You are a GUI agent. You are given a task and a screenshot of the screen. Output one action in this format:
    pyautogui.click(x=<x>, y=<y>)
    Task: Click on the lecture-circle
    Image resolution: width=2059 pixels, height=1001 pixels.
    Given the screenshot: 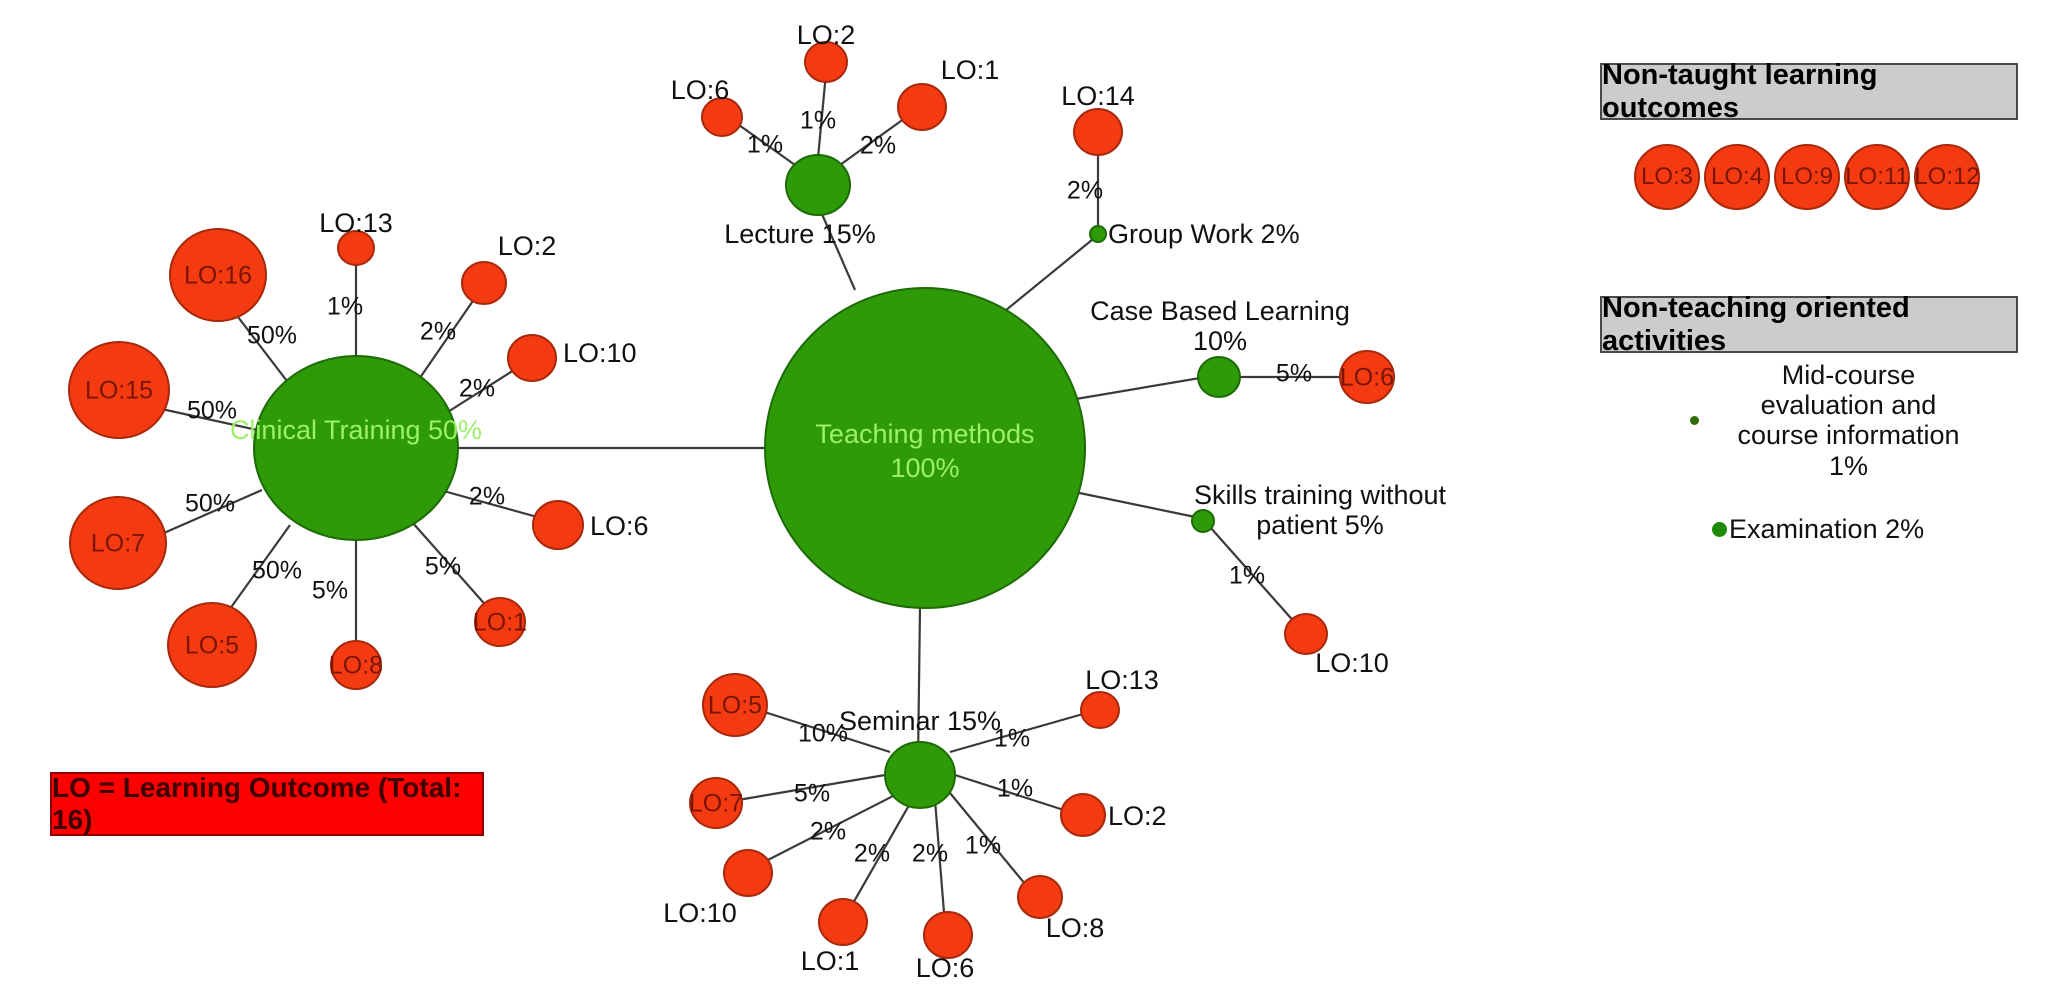 What is the action you would take?
    pyautogui.click(x=818, y=185)
    